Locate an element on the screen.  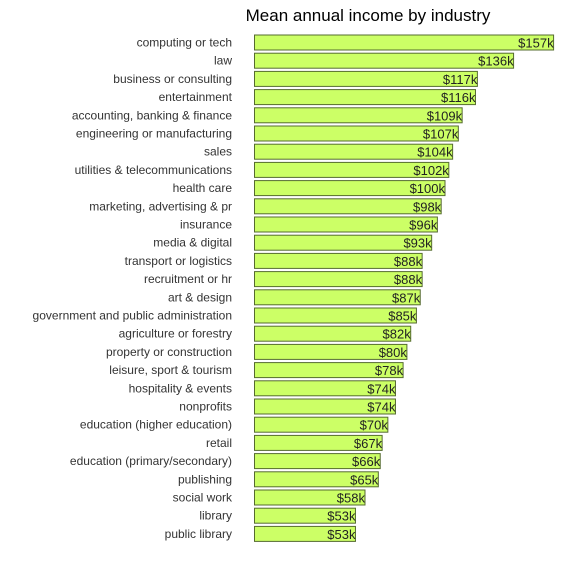
category-label: nonprofits is located at coordinates (205, 407).